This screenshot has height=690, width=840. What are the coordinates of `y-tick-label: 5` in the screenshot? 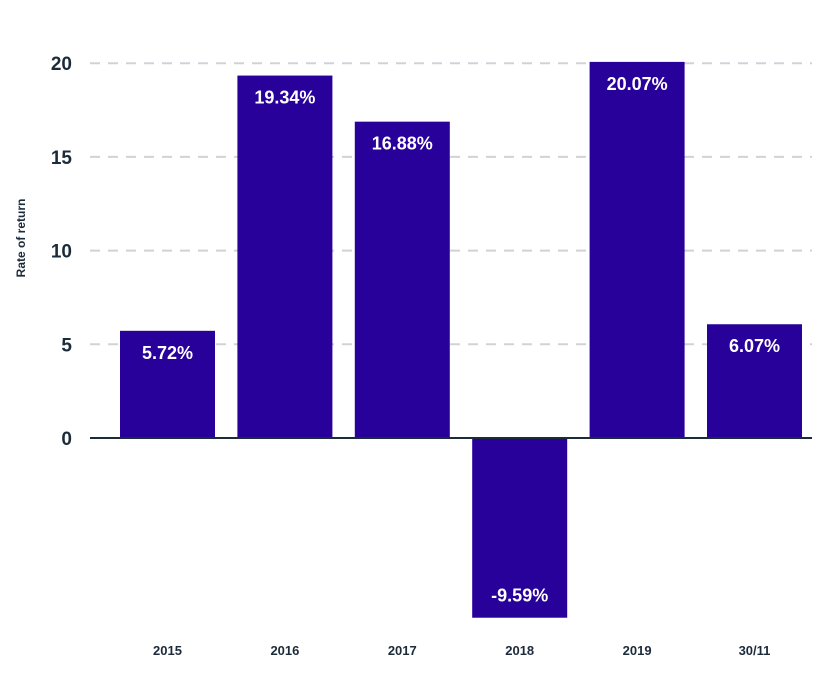 It's located at (66, 345).